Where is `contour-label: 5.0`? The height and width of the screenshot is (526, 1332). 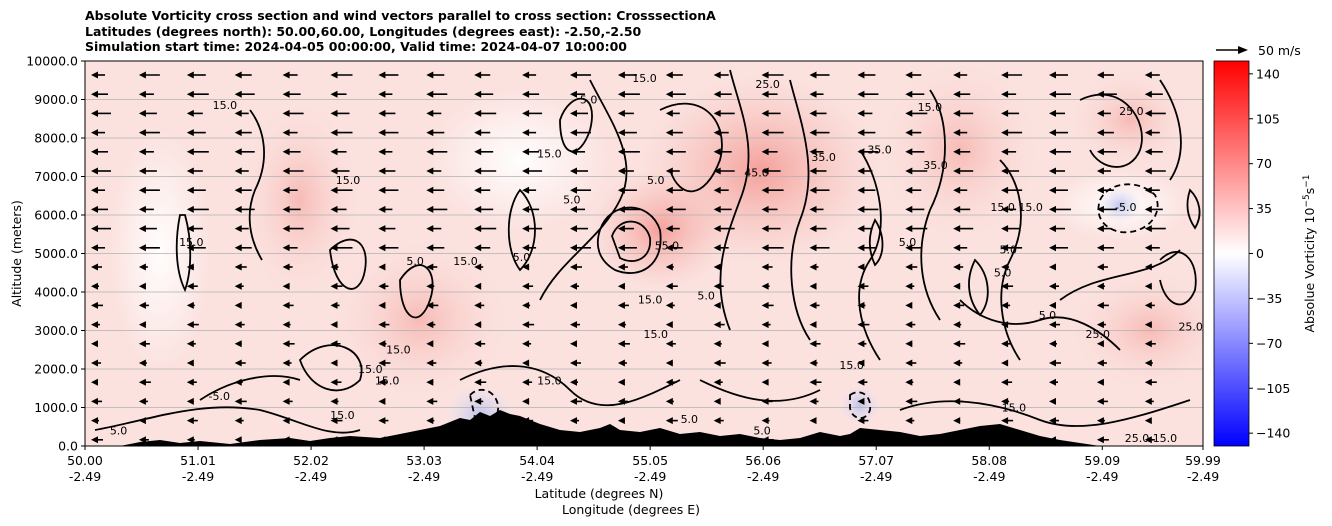 contour-label: 5.0 is located at coordinates (690, 419).